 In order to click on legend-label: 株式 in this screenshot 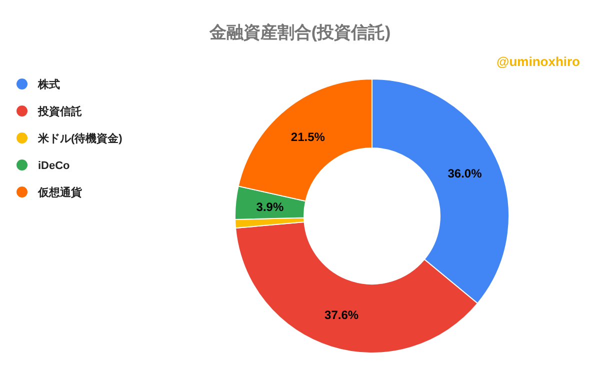, I will do `click(48, 84)`.